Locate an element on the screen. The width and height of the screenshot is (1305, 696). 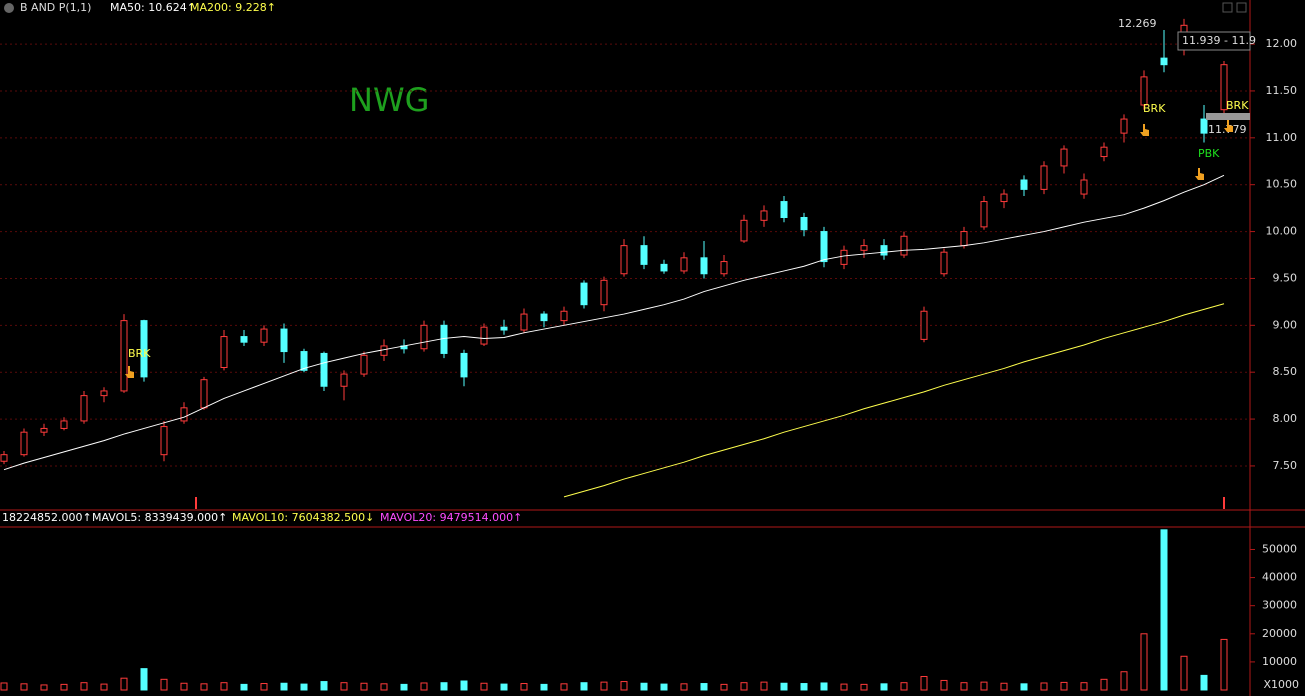
y-tick-label: 10.00 is located at coordinates (1282, 231).